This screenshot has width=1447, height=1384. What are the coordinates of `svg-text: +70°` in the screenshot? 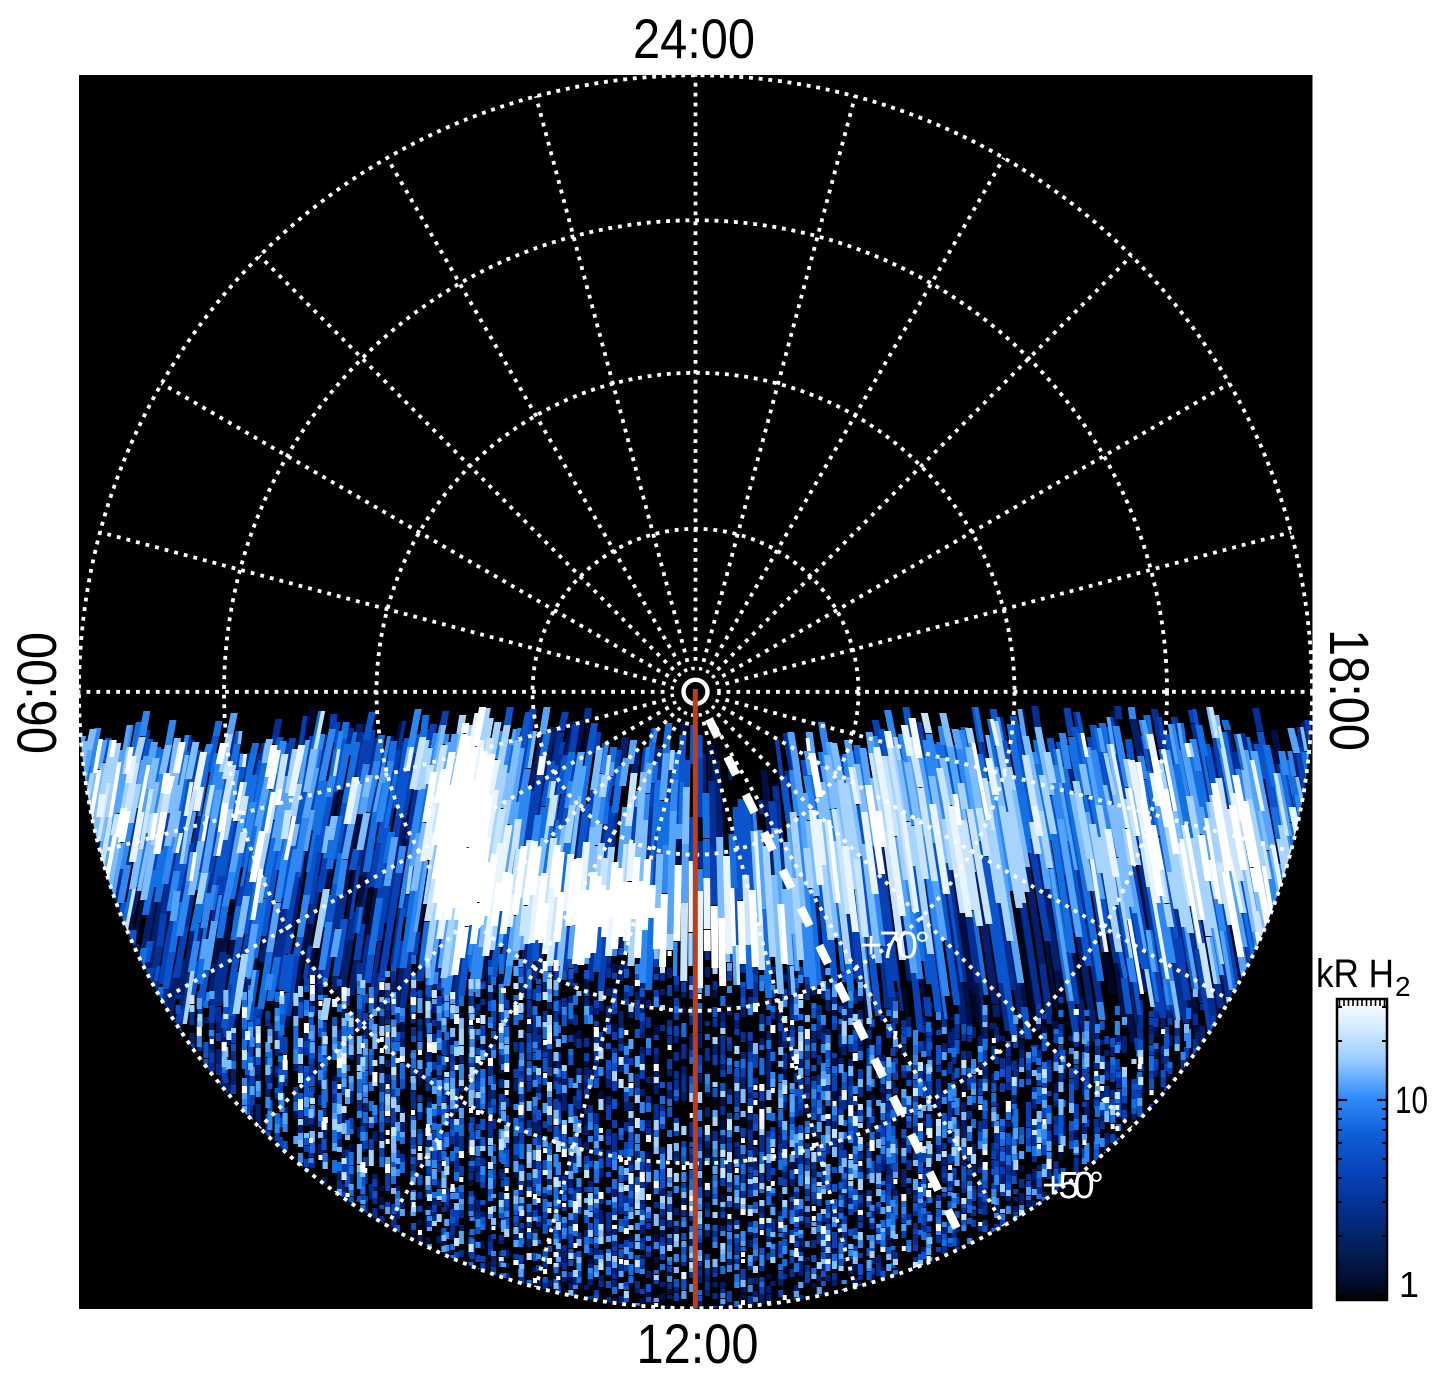 It's located at (895, 946).